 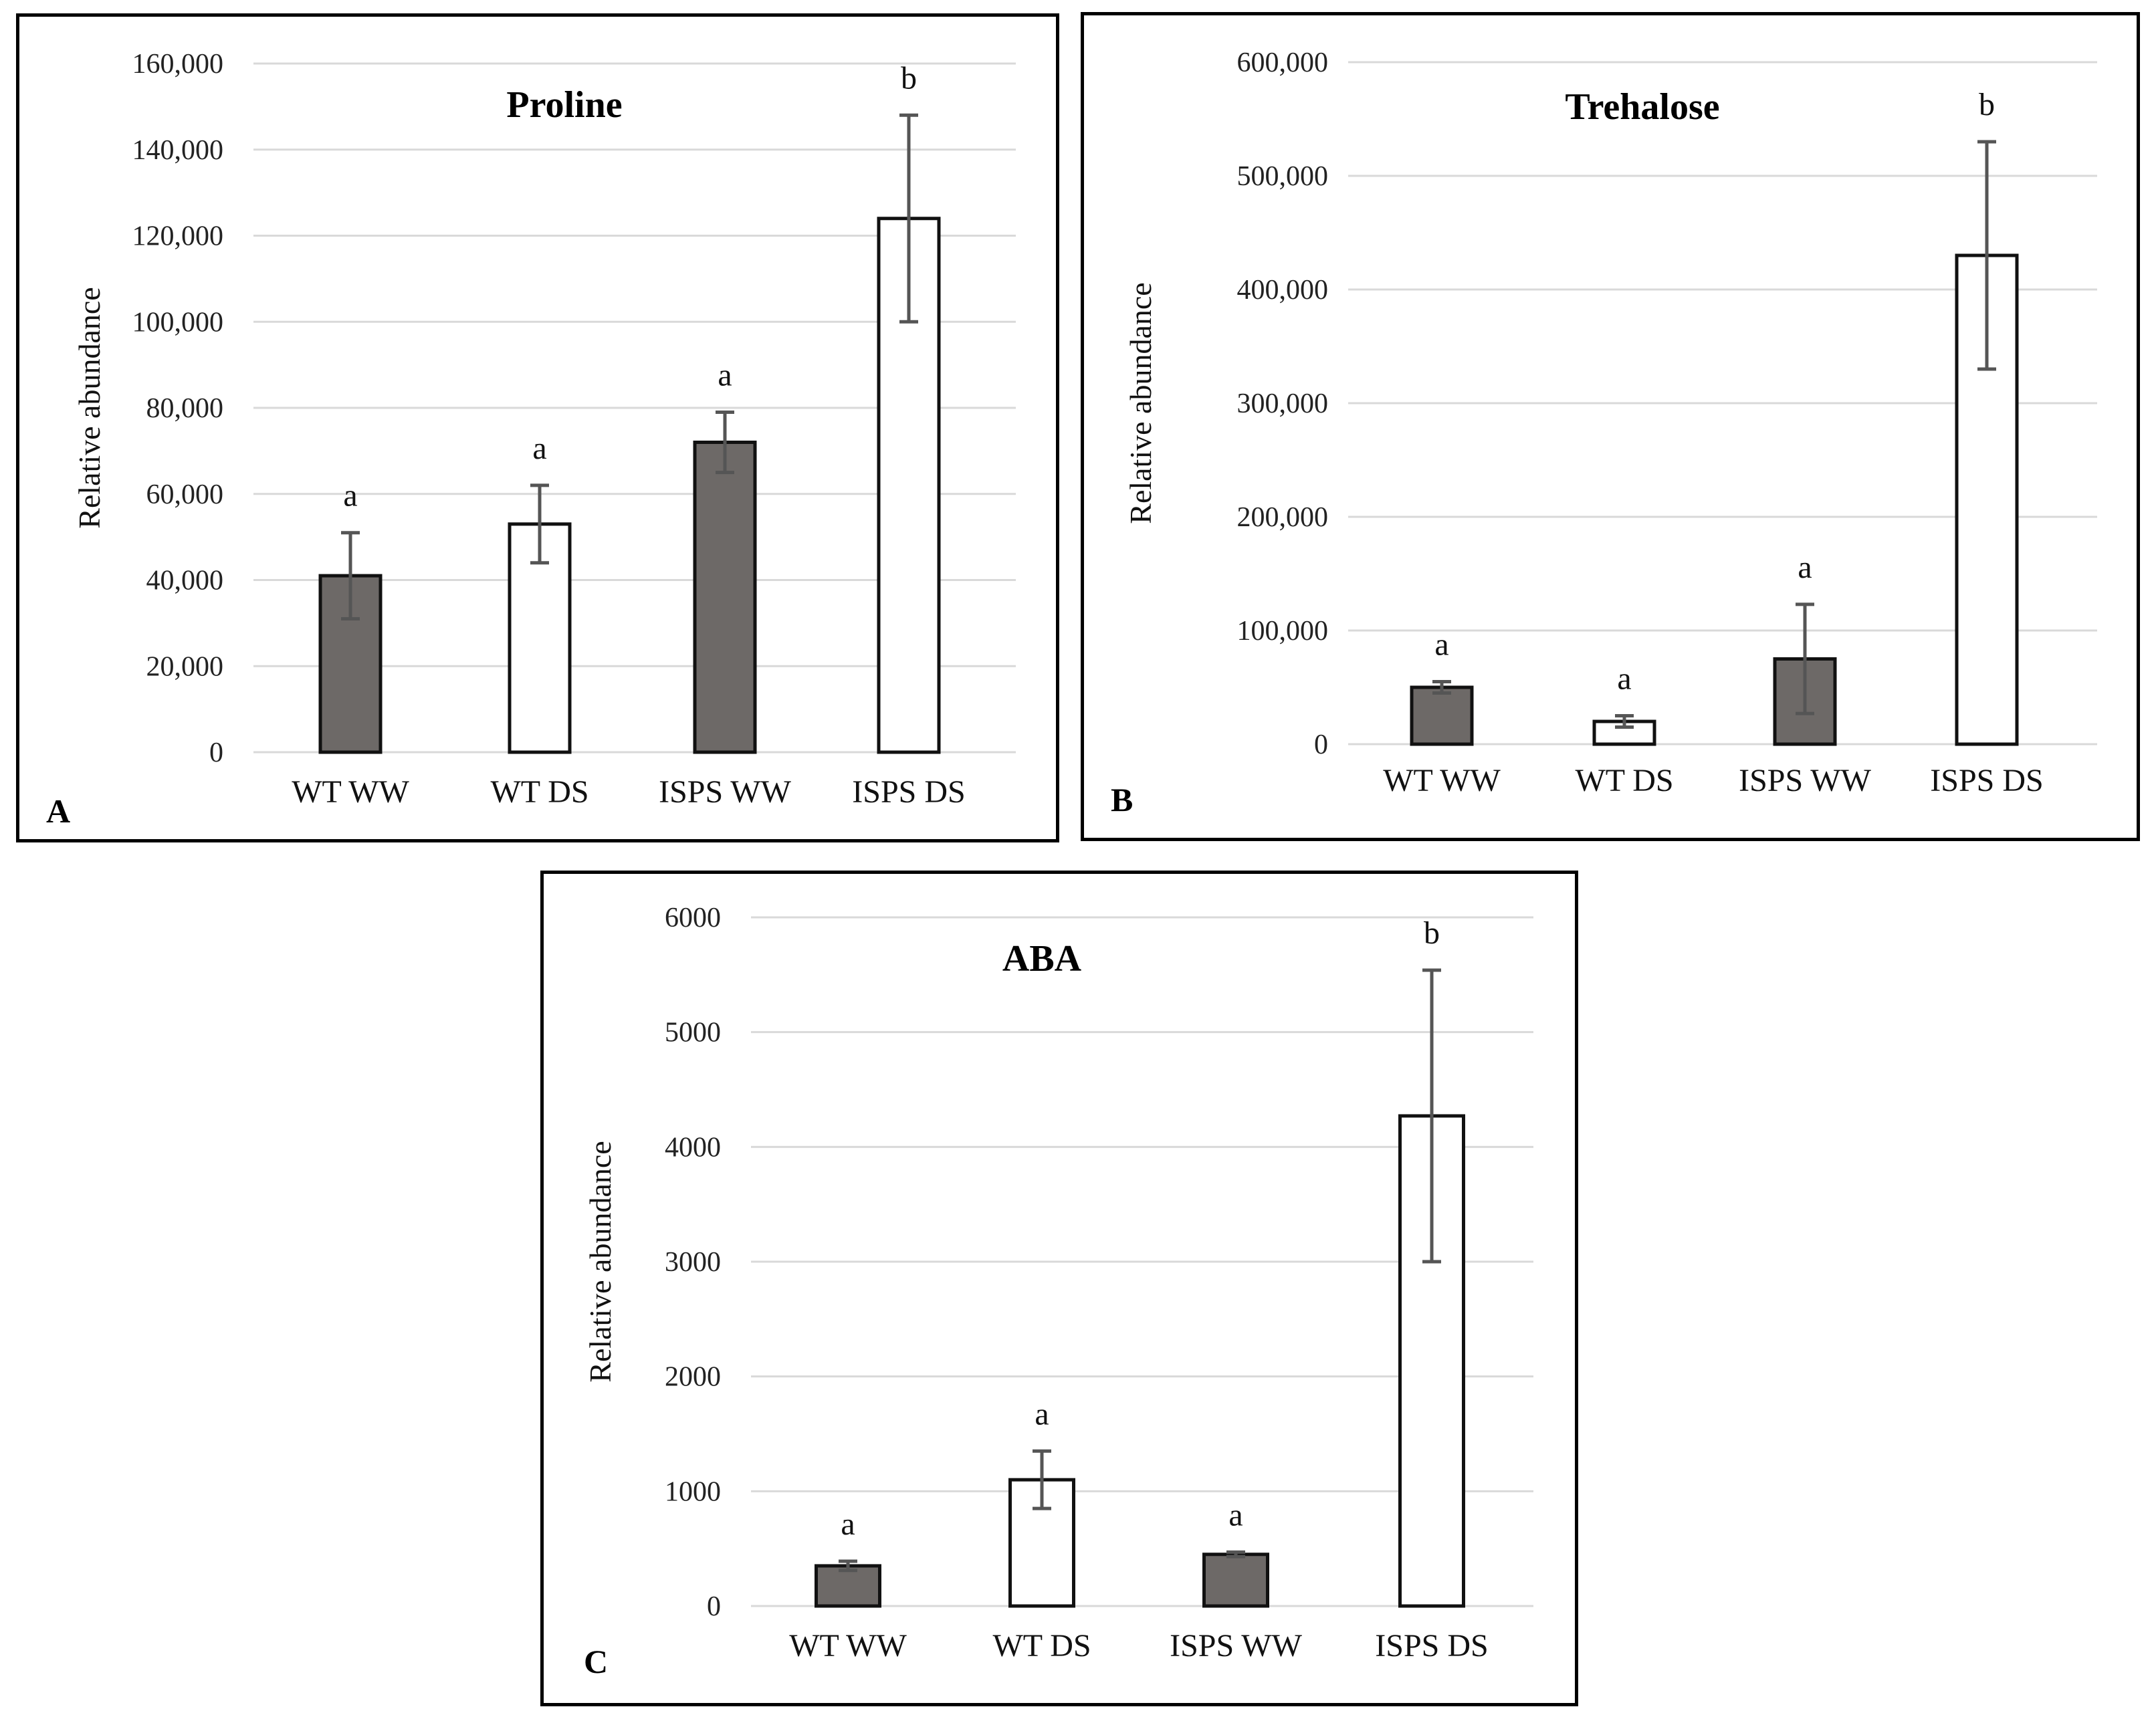 What do you see at coordinates (693, 1263) in the screenshot?
I see `y-tick-label: 3000` at bounding box center [693, 1263].